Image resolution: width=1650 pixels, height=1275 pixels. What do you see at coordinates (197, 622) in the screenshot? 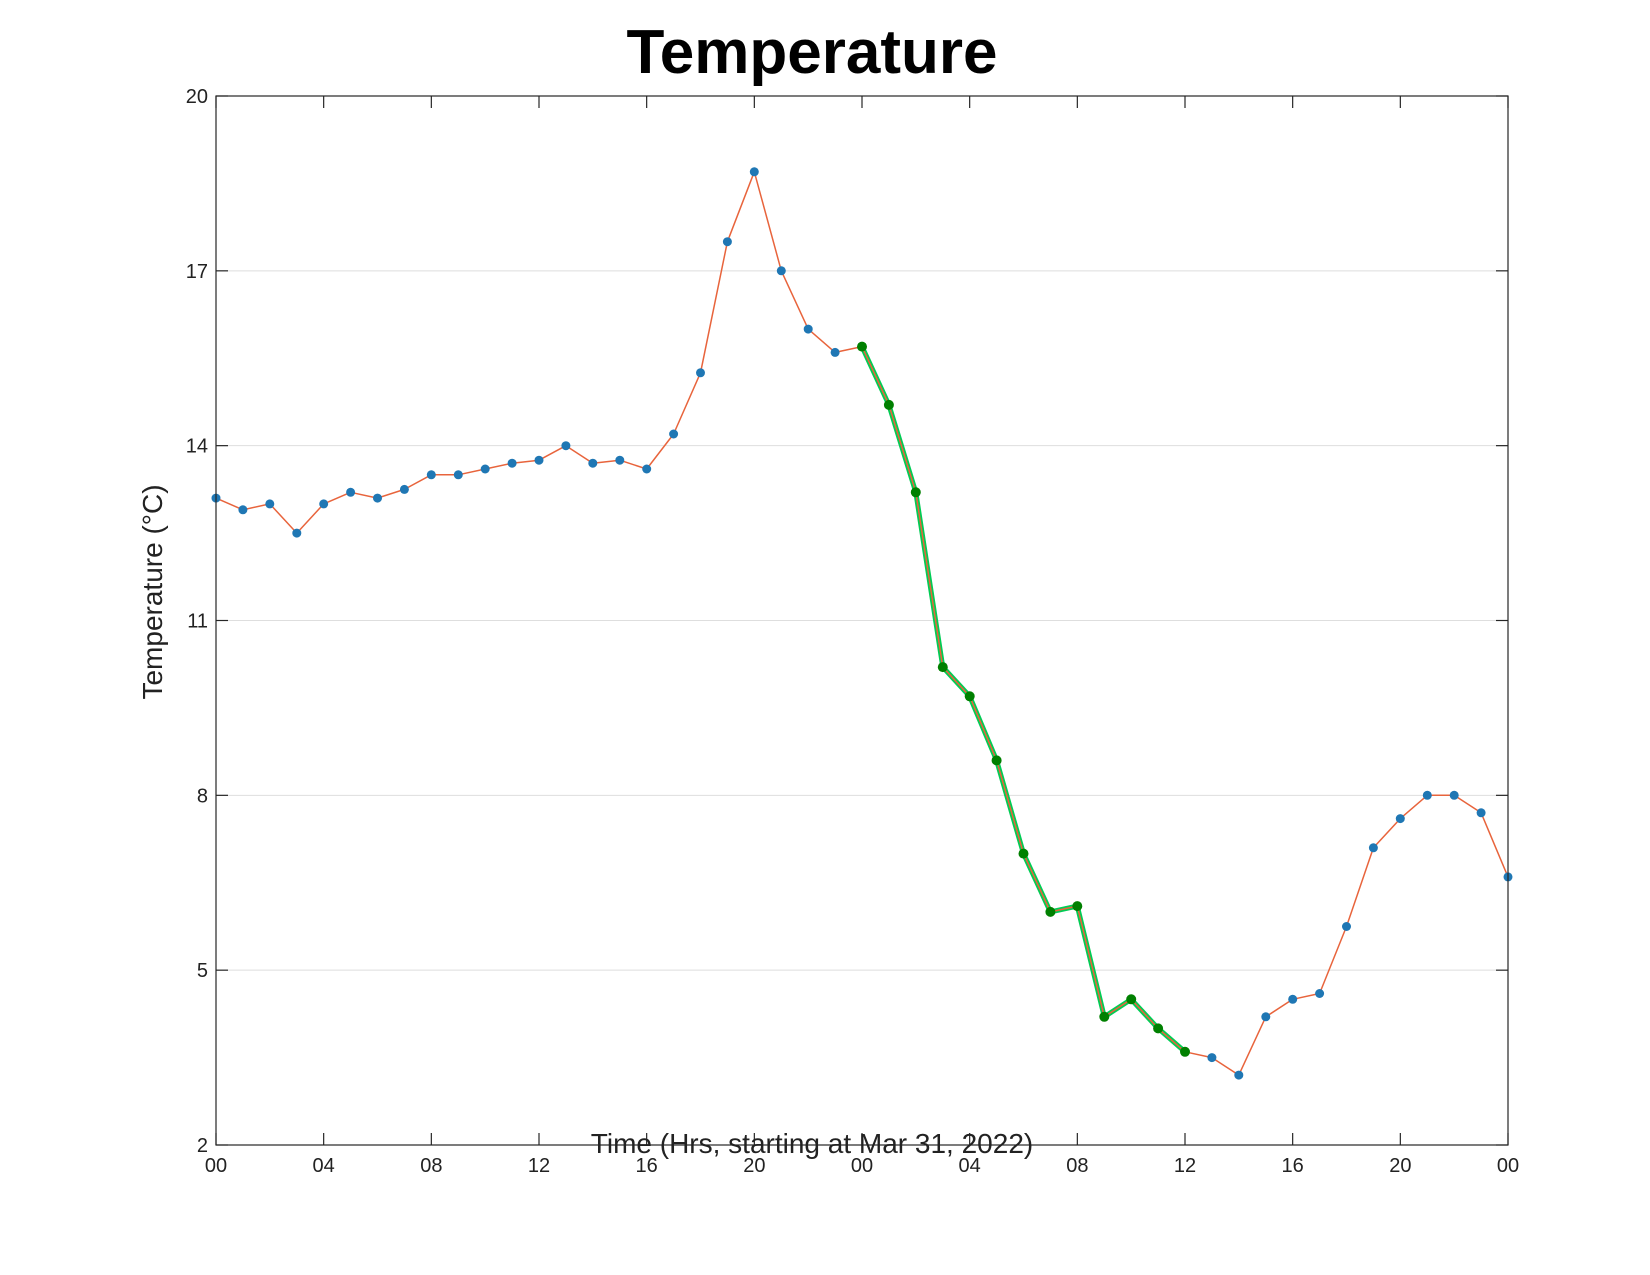
I see `y-tick-label: 11` at bounding box center [197, 622].